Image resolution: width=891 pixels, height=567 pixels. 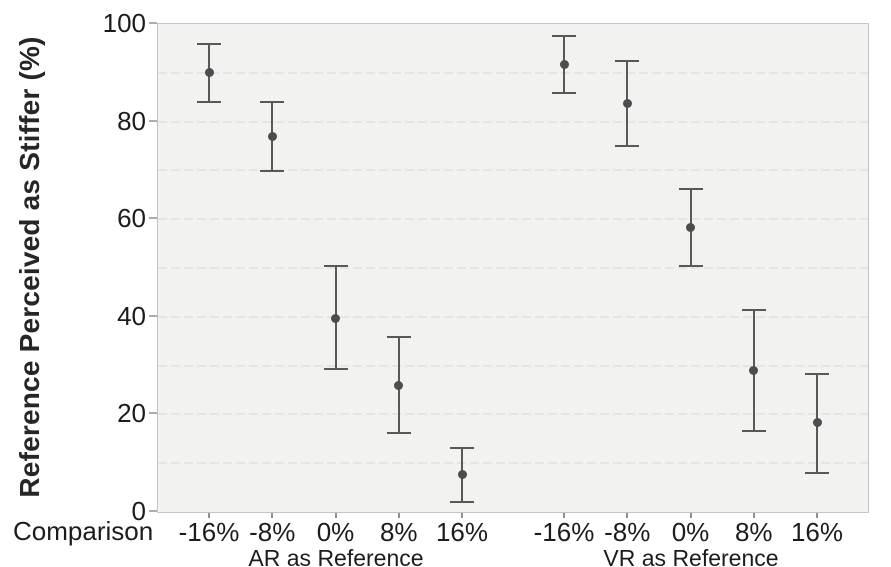 I want to click on group-label-vr: VR as Reference, so click(x=691, y=556).